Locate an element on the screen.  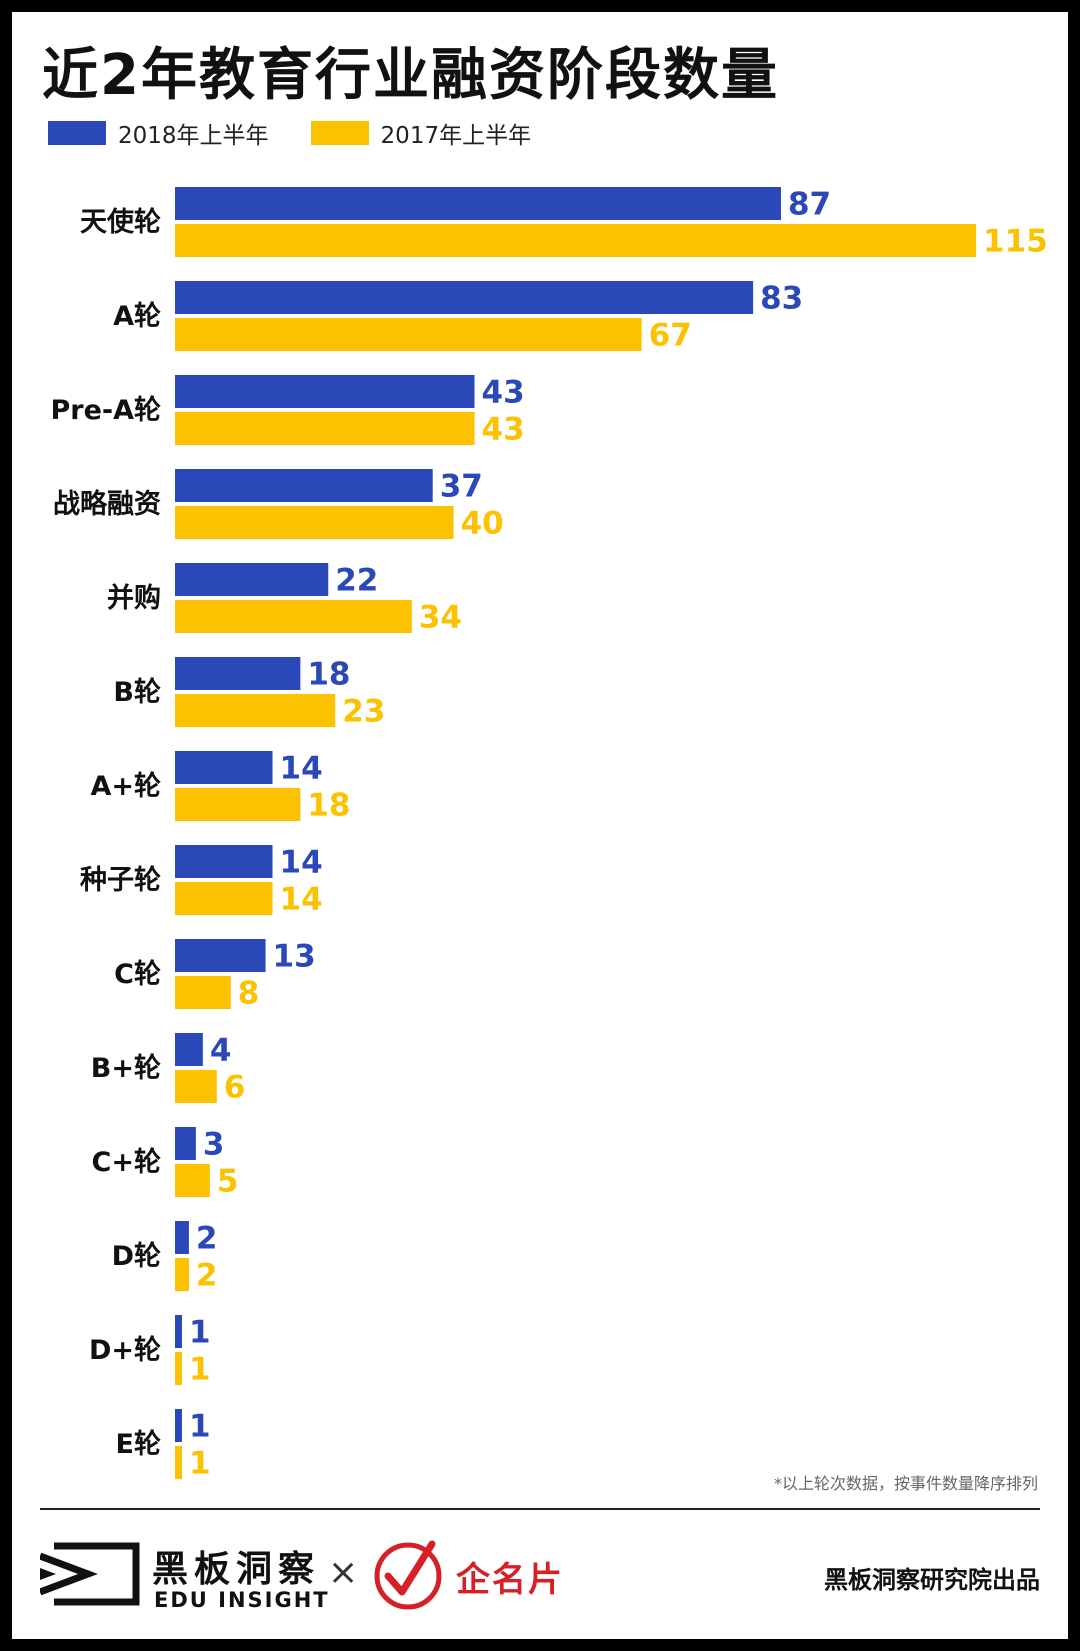
footer: 黑板洞察 EDU INSIGHT × 企名片 黑板洞察研究院出品 is located at coordinates (540, 1575).